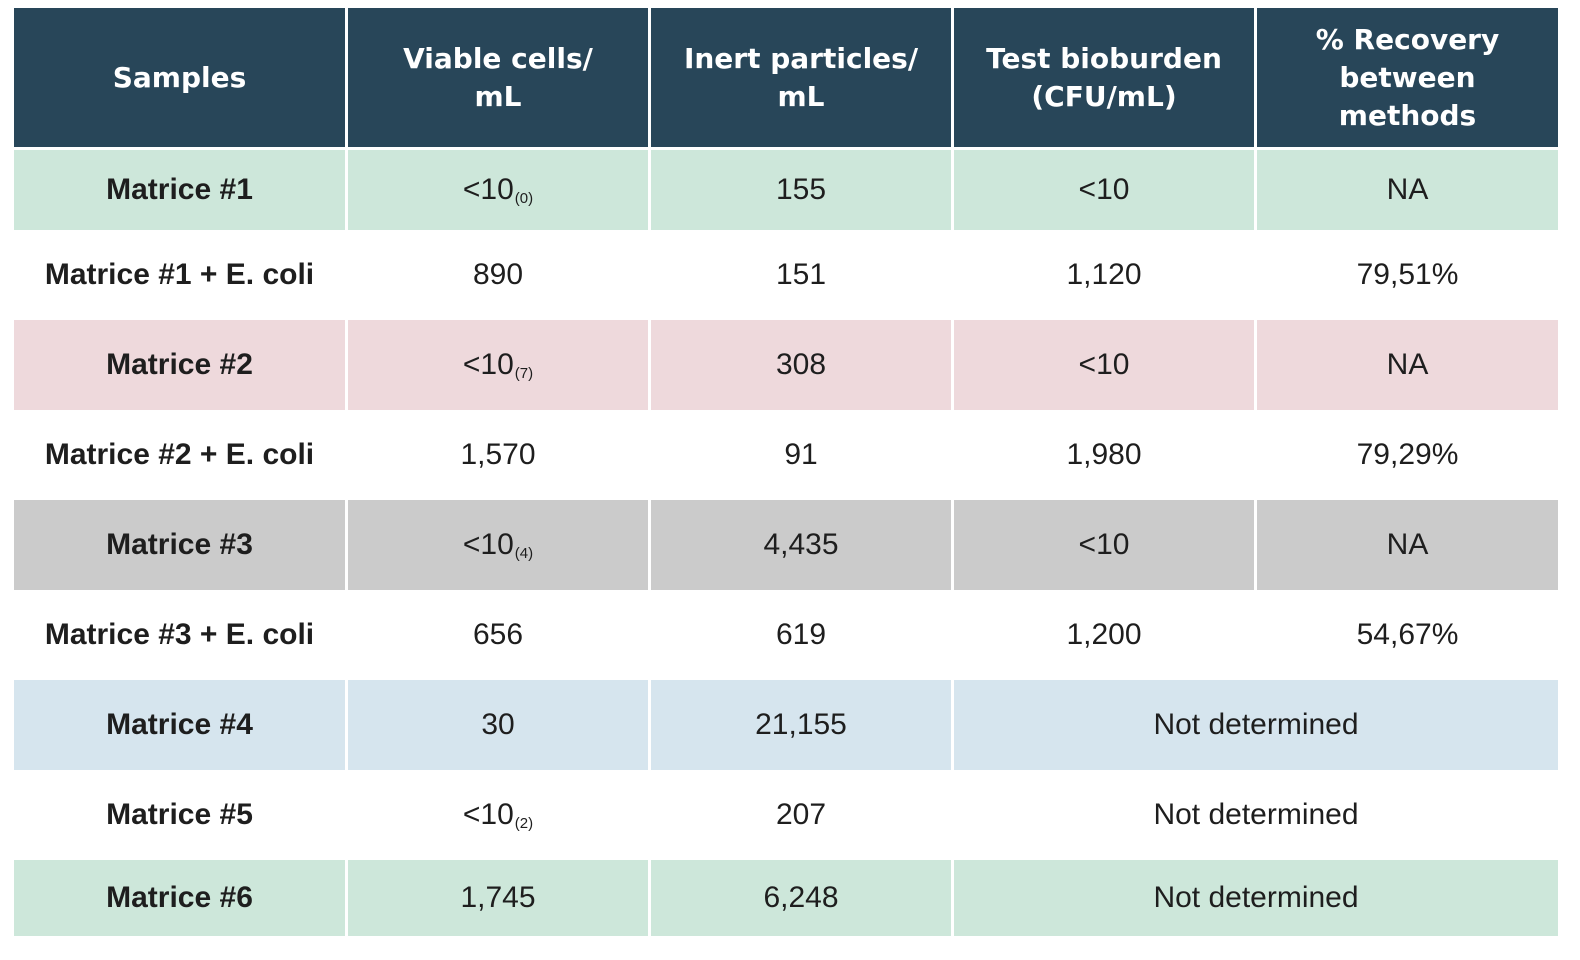  I want to click on inert-cell: 4,435, so click(802, 545).